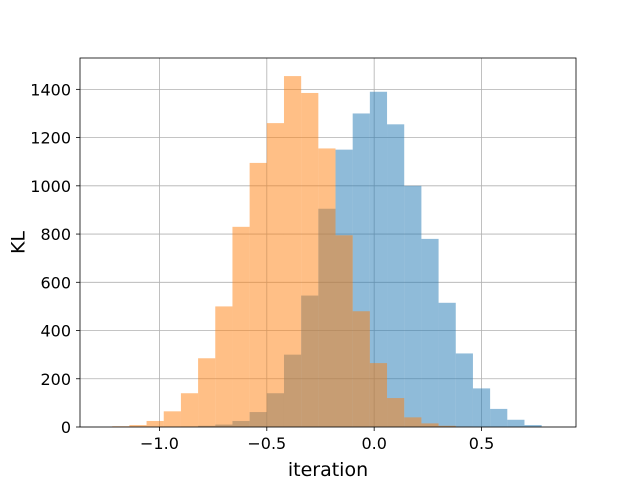 The height and width of the screenshot is (480, 640). I want to click on x-axis-label: iteration, so click(328, 469).